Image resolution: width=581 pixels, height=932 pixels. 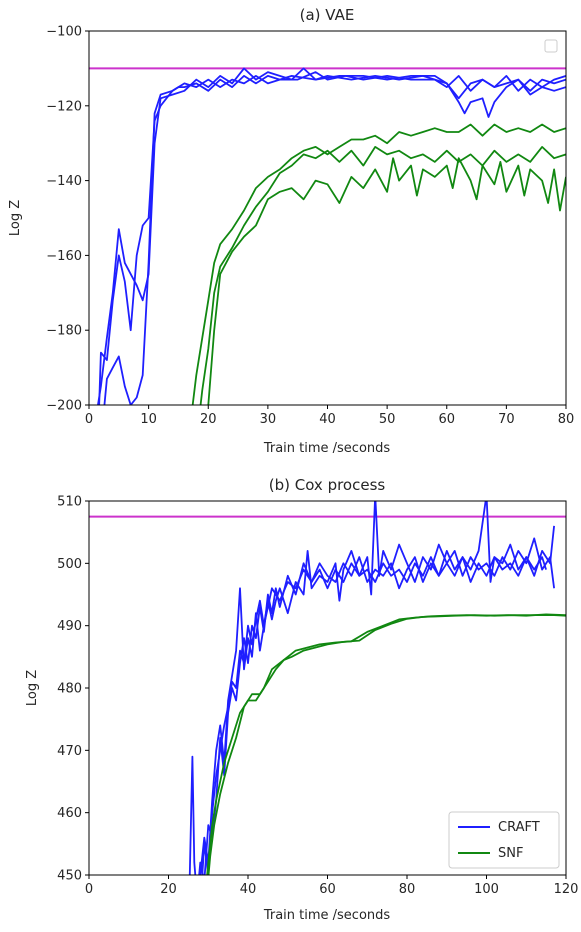 What do you see at coordinates (566, 889) in the screenshot?
I see `panel-b-xtick-label: 120` at bounding box center [566, 889].